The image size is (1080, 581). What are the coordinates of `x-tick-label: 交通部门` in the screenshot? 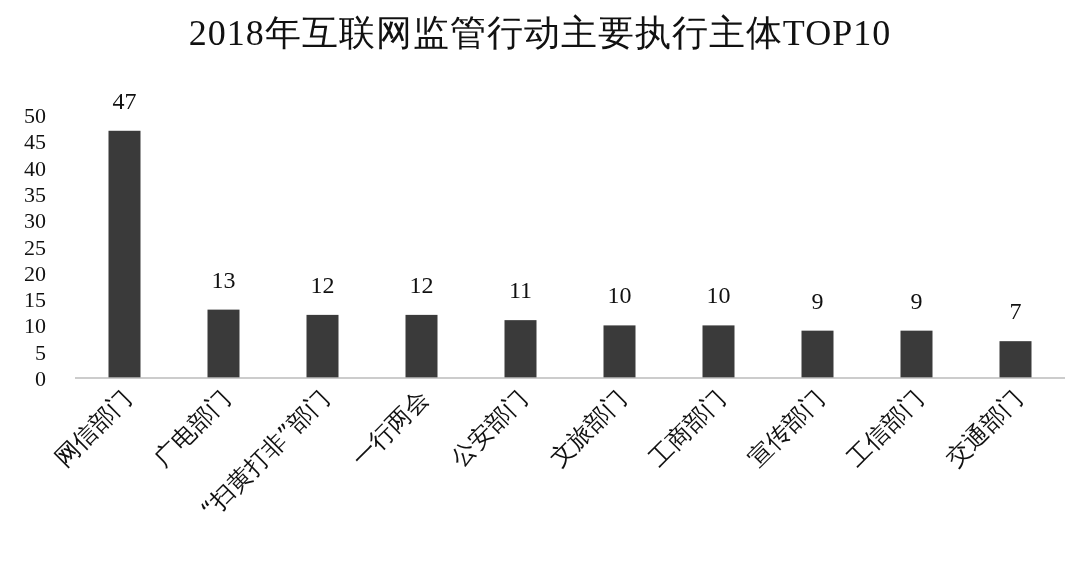 It's located at (984, 428).